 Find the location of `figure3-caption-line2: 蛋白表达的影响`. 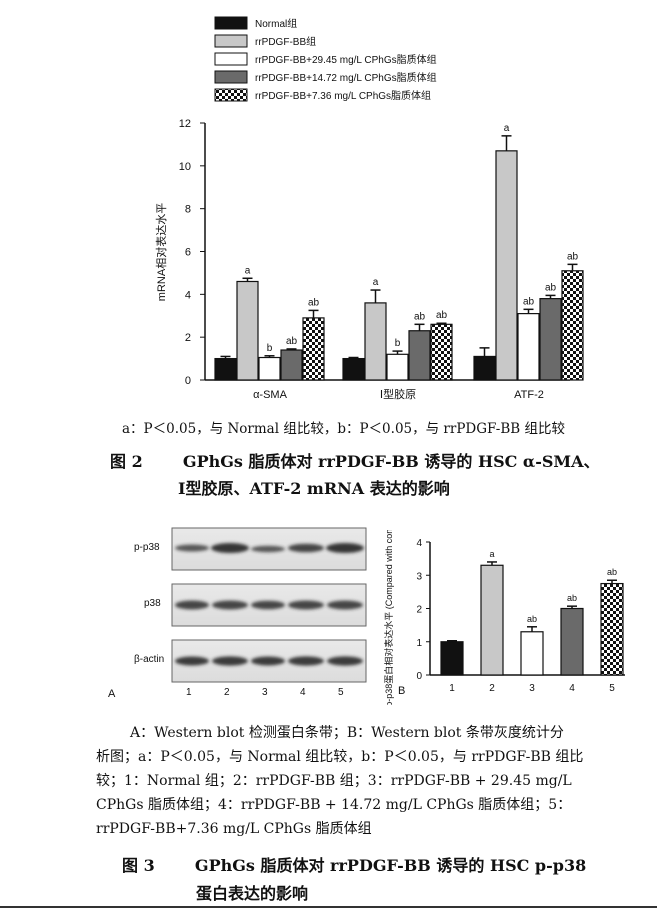

figure3-caption-line2: 蛋白表达的影响 is located at coordinates (252, 893).